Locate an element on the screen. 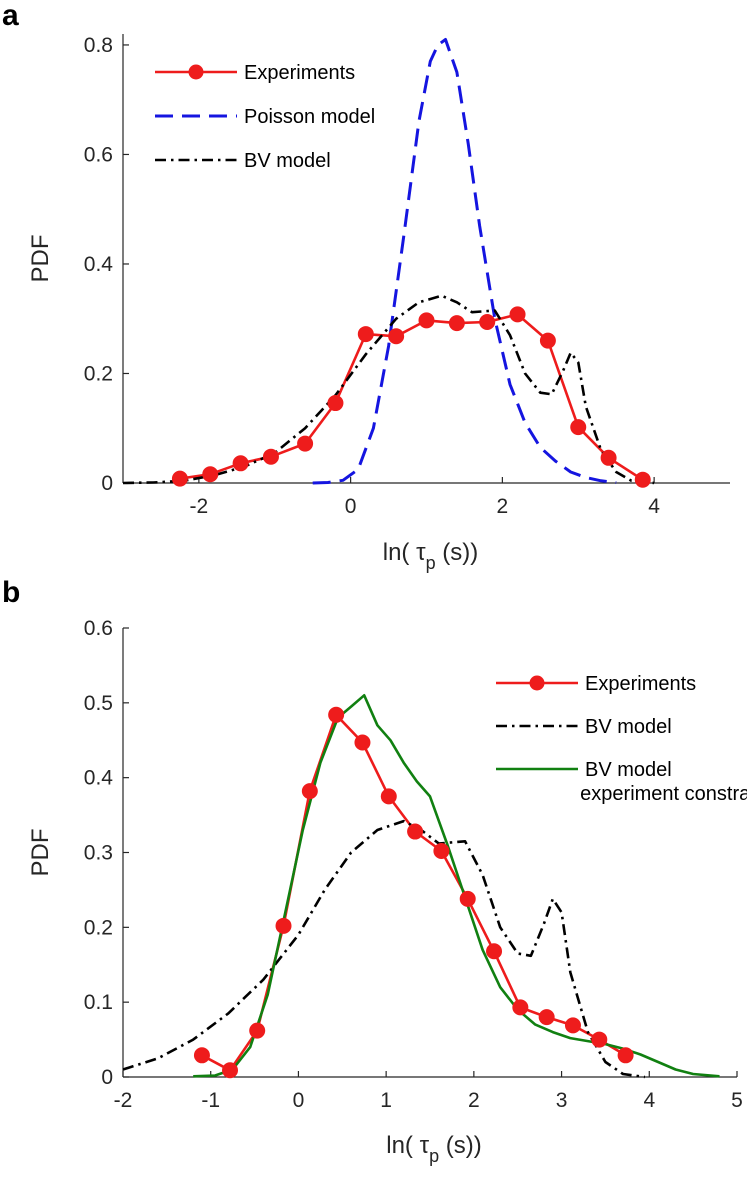 The image size is (747, 1177). panel-b-x-tick-label: 5 is located at coordinates (737, 1100).